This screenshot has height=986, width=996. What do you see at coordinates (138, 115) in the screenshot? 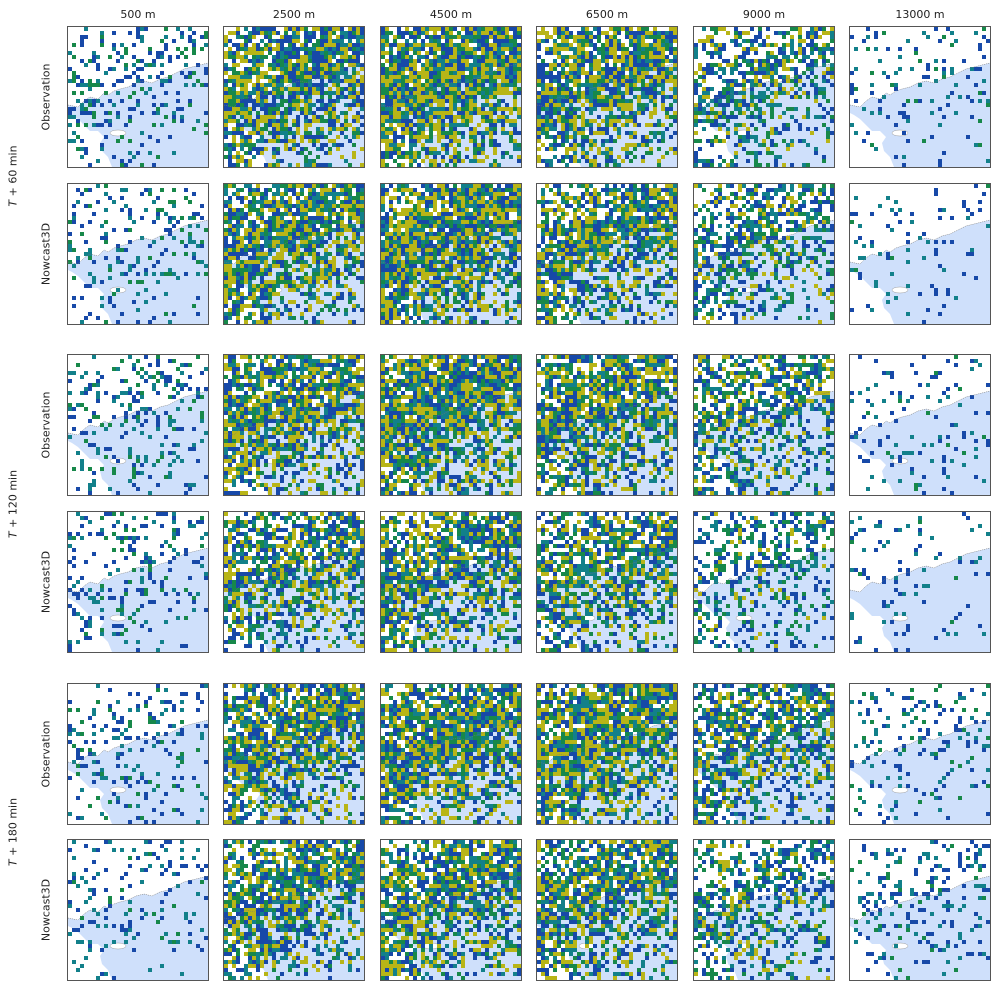
I see `sea-area` at bounding box center [138, 115].